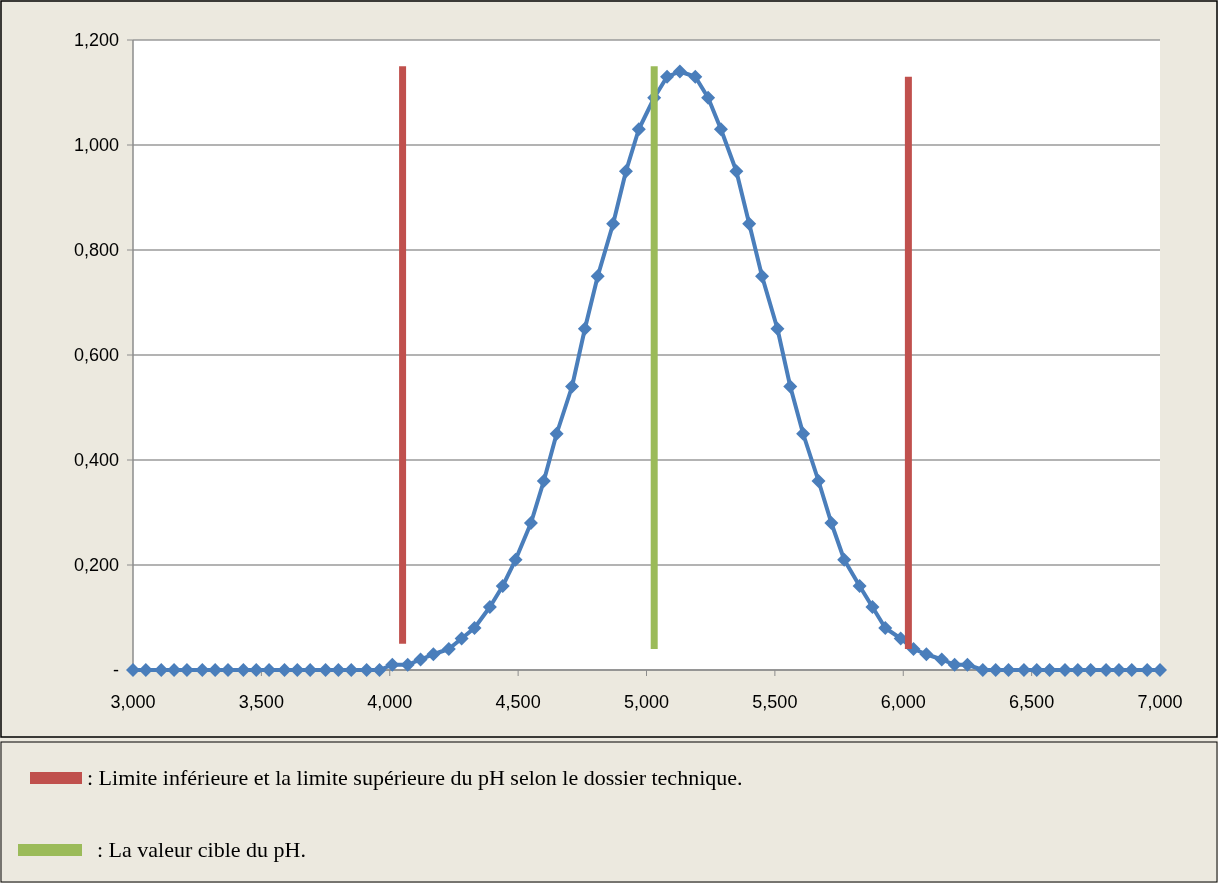 This screenshot has height=883, width=1218. Describe the element at coordinates (415, 777) in the screenshot. I see `legend-label: : Limite inférieure et la limite supérieure du pH selon le dossier technique.` at that location.